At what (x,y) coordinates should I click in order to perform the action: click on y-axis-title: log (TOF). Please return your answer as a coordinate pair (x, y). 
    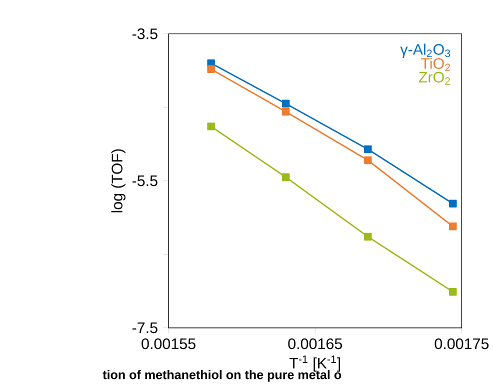
    Looking at the image, I should click on (118, 181).